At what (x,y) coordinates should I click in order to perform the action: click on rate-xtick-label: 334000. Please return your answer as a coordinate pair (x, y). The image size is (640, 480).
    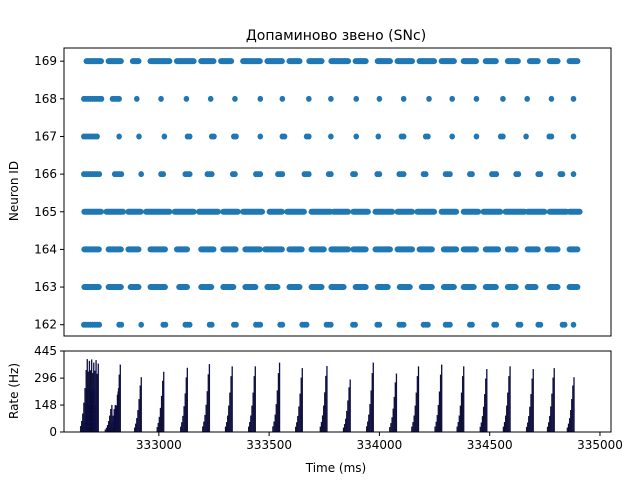
    Looking at the image, I should click on (380, 445).